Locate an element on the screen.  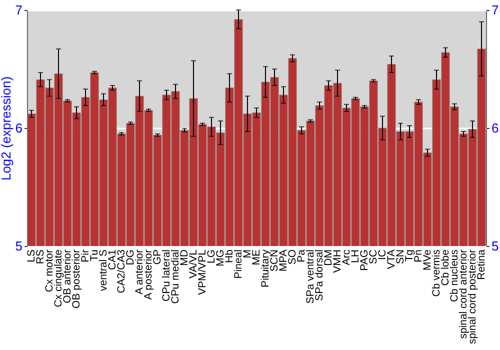
y2-tick-label: 7 is located at coordinates (495, 10).